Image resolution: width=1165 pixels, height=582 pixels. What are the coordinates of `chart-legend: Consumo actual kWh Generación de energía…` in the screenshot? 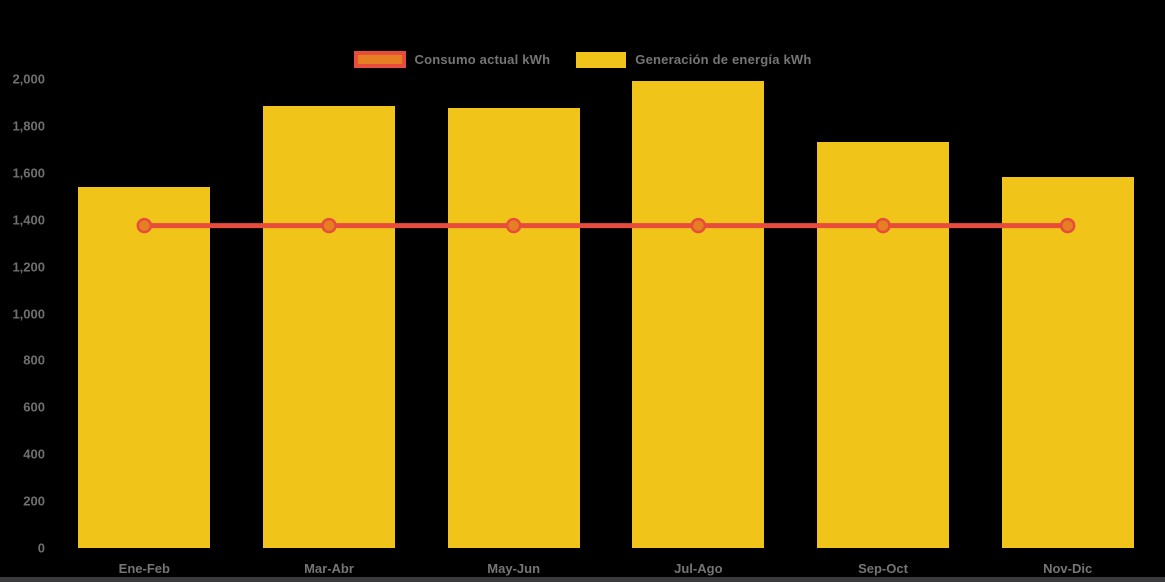 It's located at (582, 59).